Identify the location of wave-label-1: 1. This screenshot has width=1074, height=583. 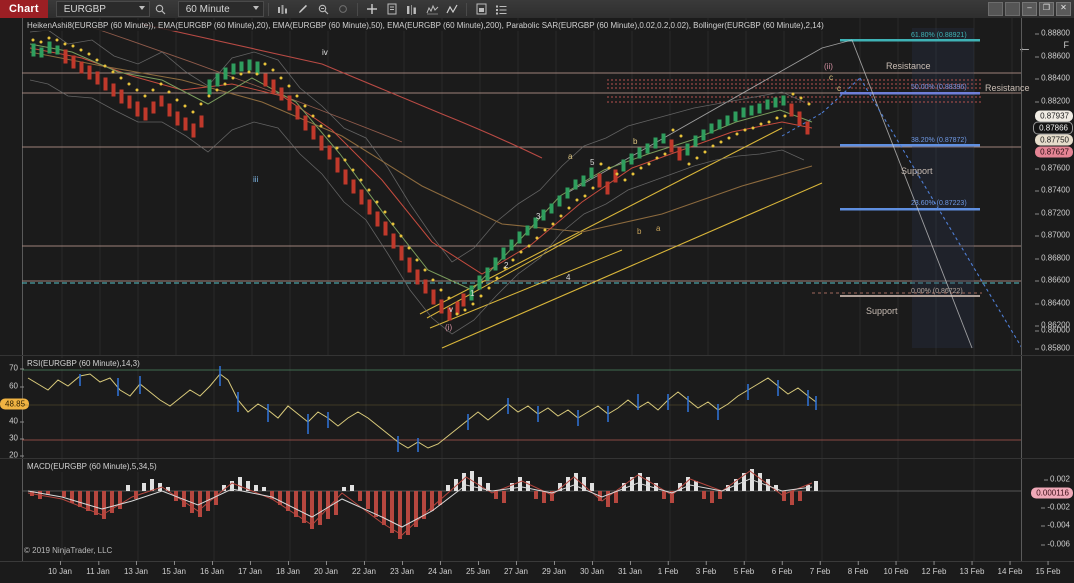
(472, 293).